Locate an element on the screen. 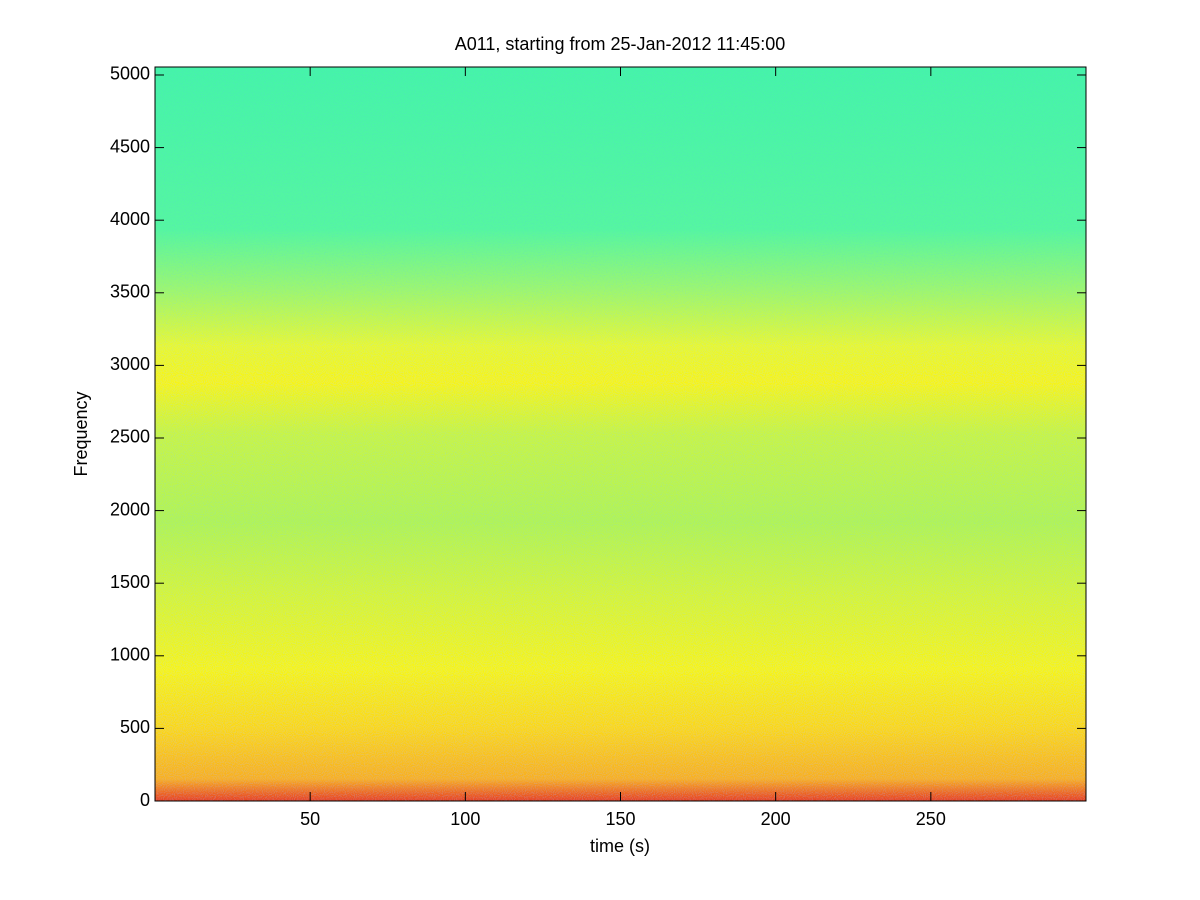  y-axis-label: Frequency is located at coordinates (81, 433).